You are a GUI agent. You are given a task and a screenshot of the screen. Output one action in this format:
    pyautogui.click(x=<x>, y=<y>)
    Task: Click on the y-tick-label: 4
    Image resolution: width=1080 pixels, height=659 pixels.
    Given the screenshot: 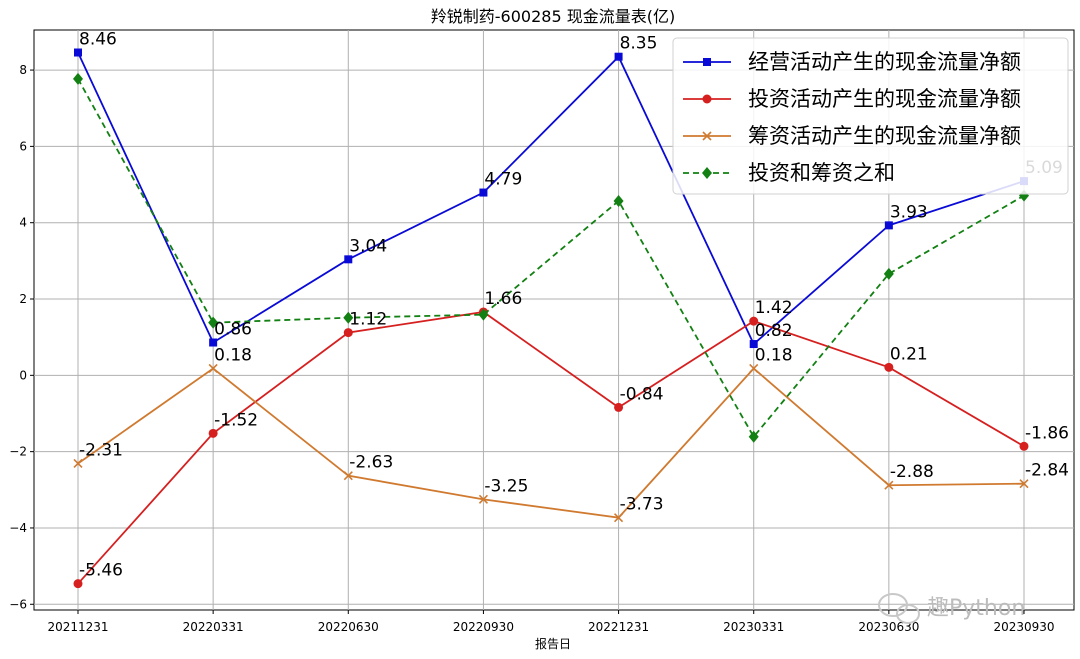 What is the action you would take?
    pyautogui.click(x=23, y=223)
    